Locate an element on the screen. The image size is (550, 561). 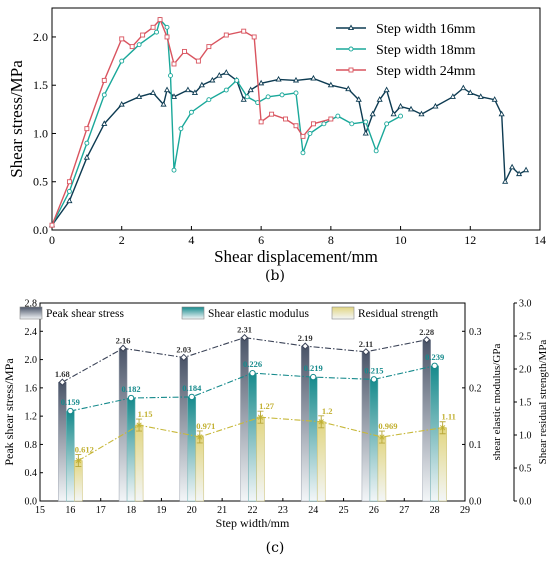
data-label-residual: 1.11 is located at coordinates (448, 417).